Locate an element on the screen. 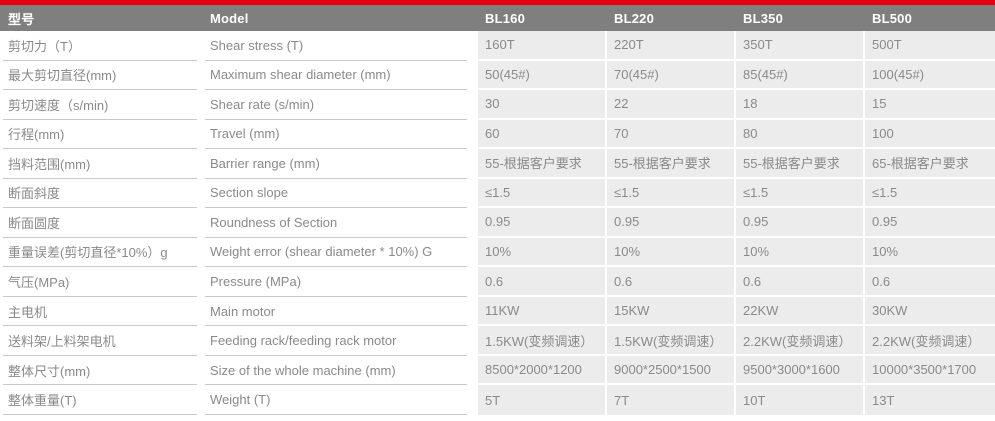  row-label-en: Pressure (MPa) is located at coordinates (336, 282).